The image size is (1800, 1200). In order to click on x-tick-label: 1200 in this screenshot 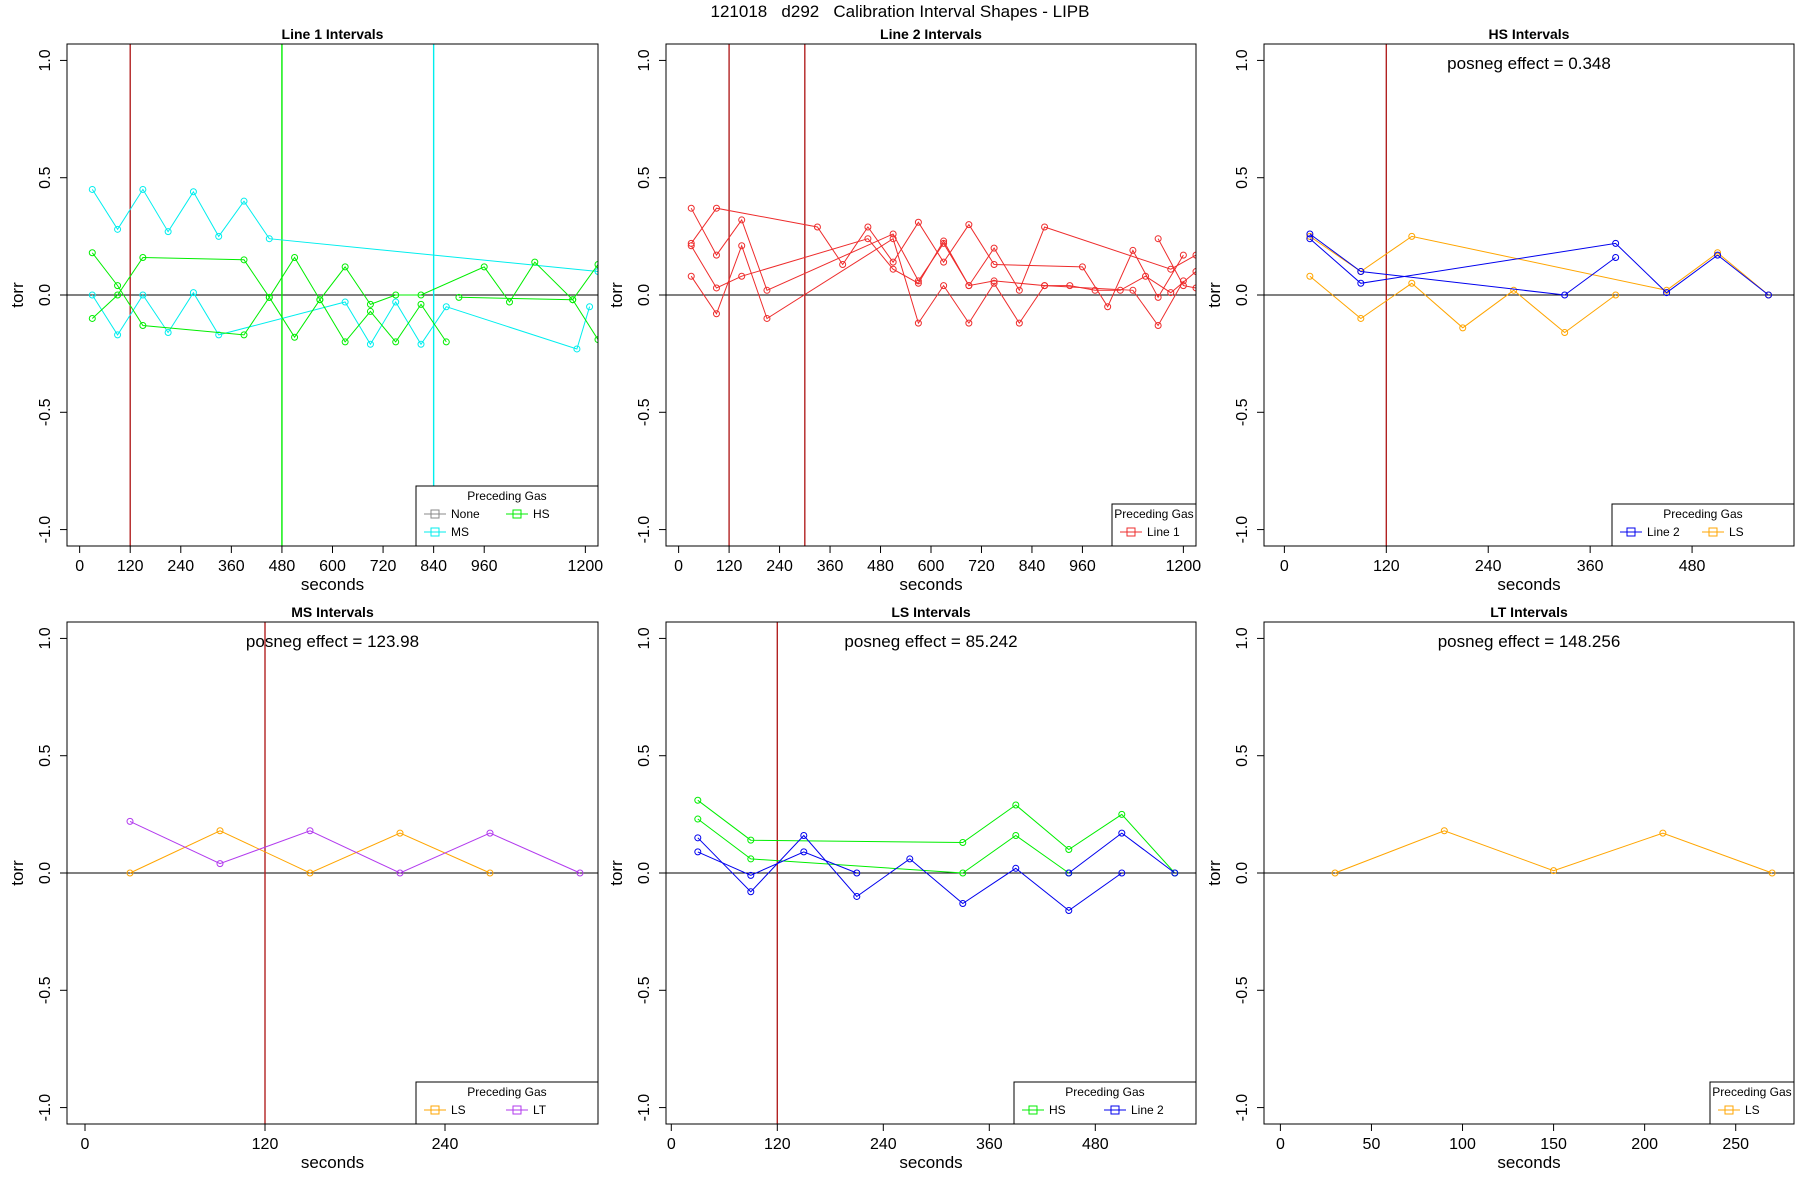, I will do `click(1184, 566)`.